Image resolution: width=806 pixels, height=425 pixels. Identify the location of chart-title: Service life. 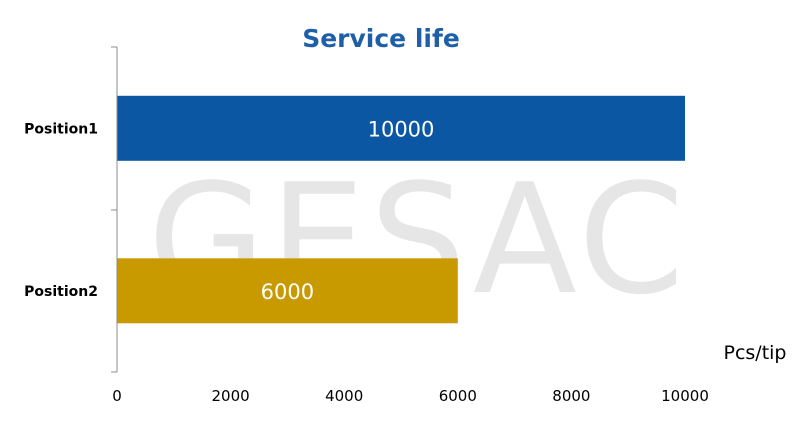
(381, 38).